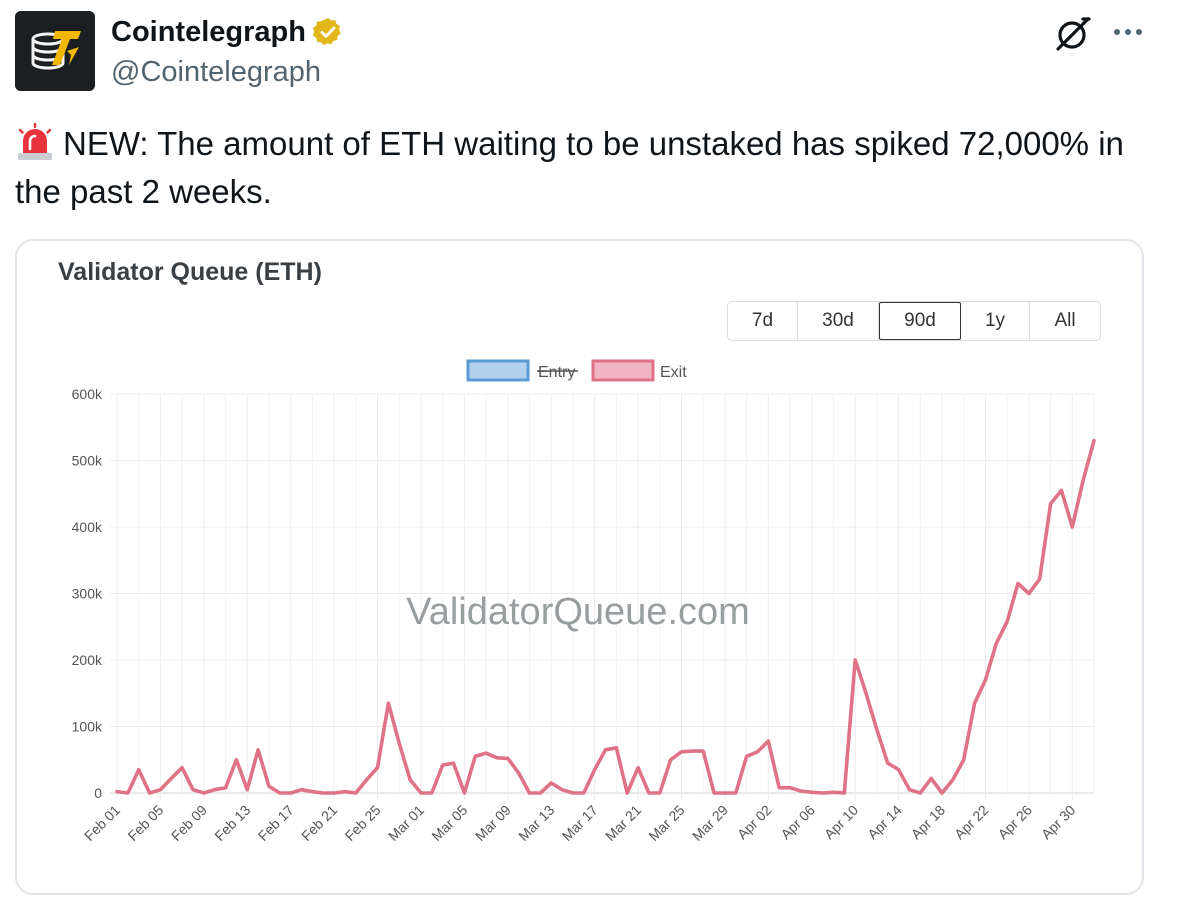 Image resolution: width=1179 pixels, height=915 pixels. I want to click on x-tick-label: Feb 09, so click(189, 823).